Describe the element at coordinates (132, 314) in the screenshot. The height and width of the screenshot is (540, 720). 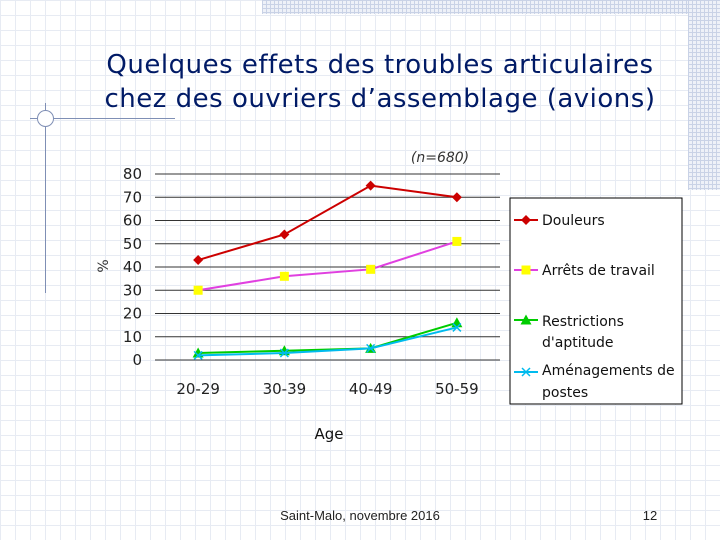
I see `y-tick-label: 20` at that location.